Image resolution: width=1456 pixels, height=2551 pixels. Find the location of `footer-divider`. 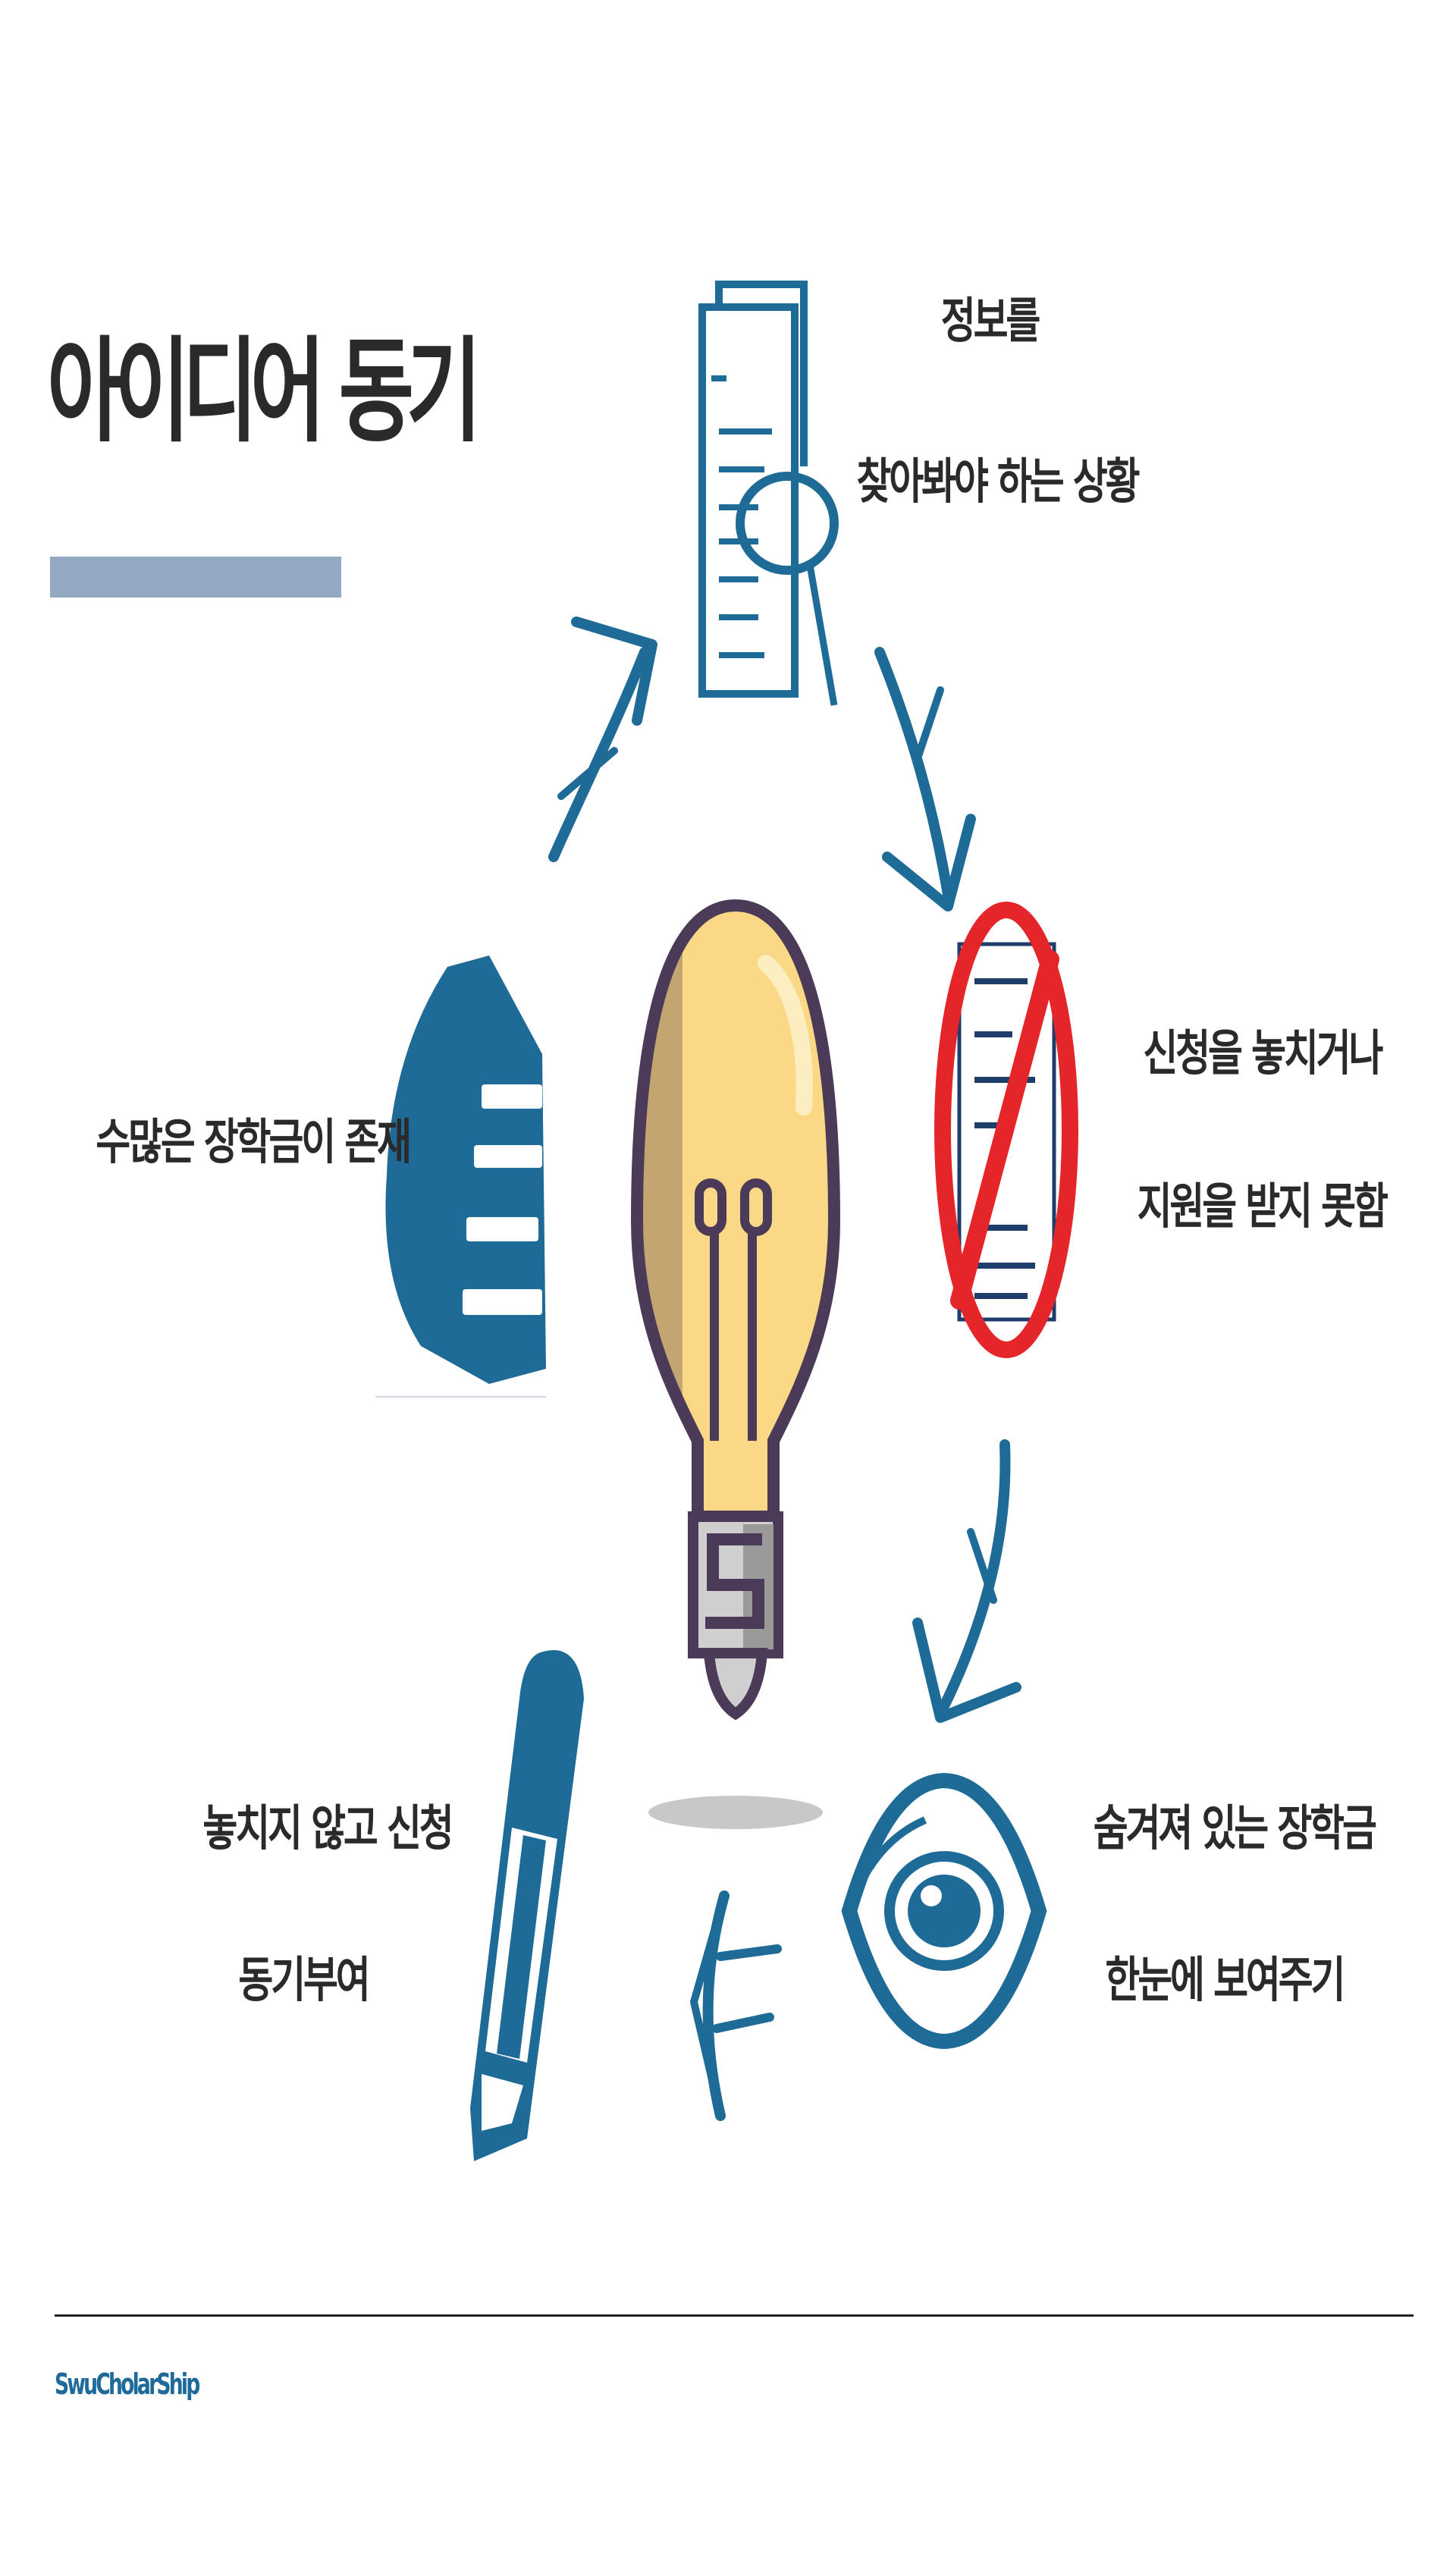

footer-divider is located at coordinates (734, 2315).